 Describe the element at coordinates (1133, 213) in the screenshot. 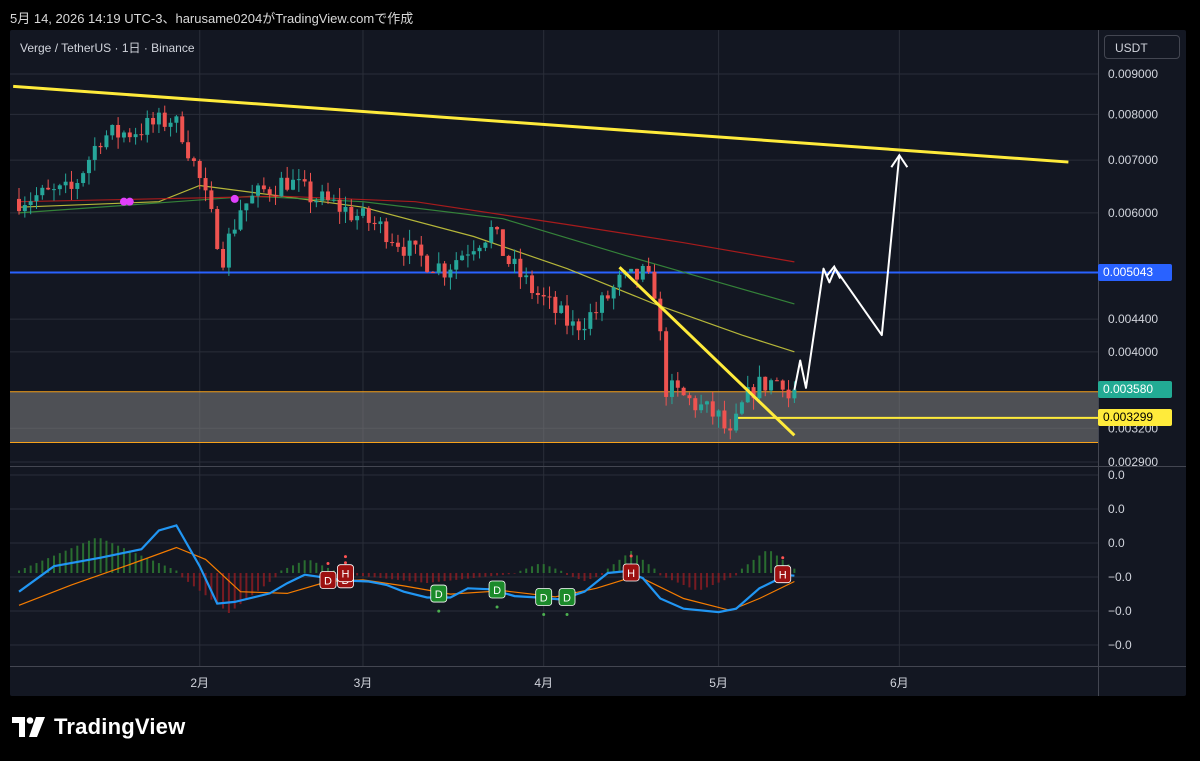

I see `price-tick-label: 0.006000` at that location.